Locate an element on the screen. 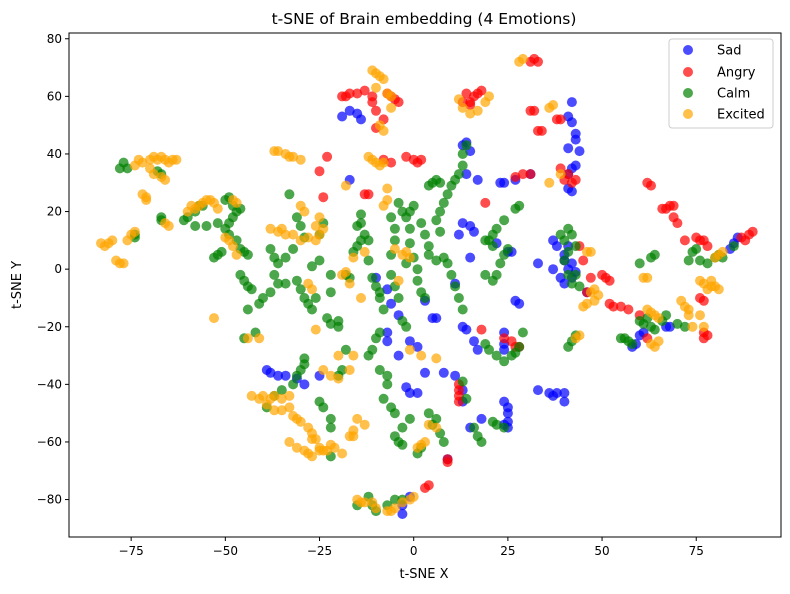 This screenshot has height=594, width=790. y-tick-label-5: 20 is located at coordinates (54, 212).